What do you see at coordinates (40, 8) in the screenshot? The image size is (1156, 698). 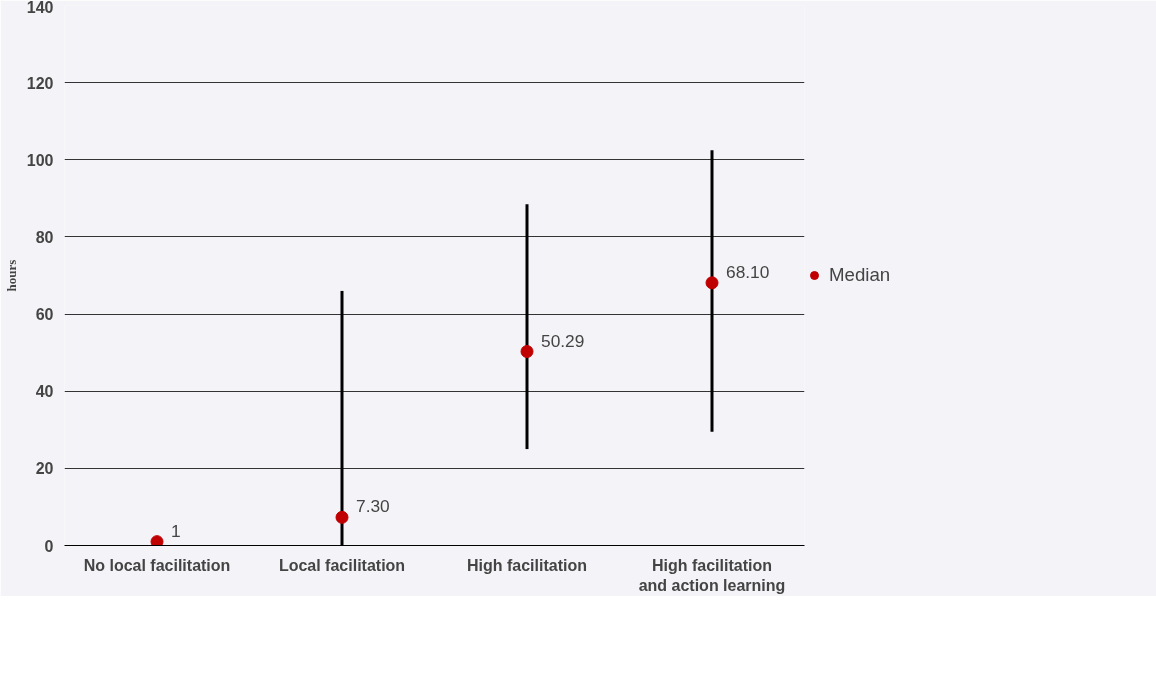 I see `y-tick-label: 140` at bounding box center [40, 8].